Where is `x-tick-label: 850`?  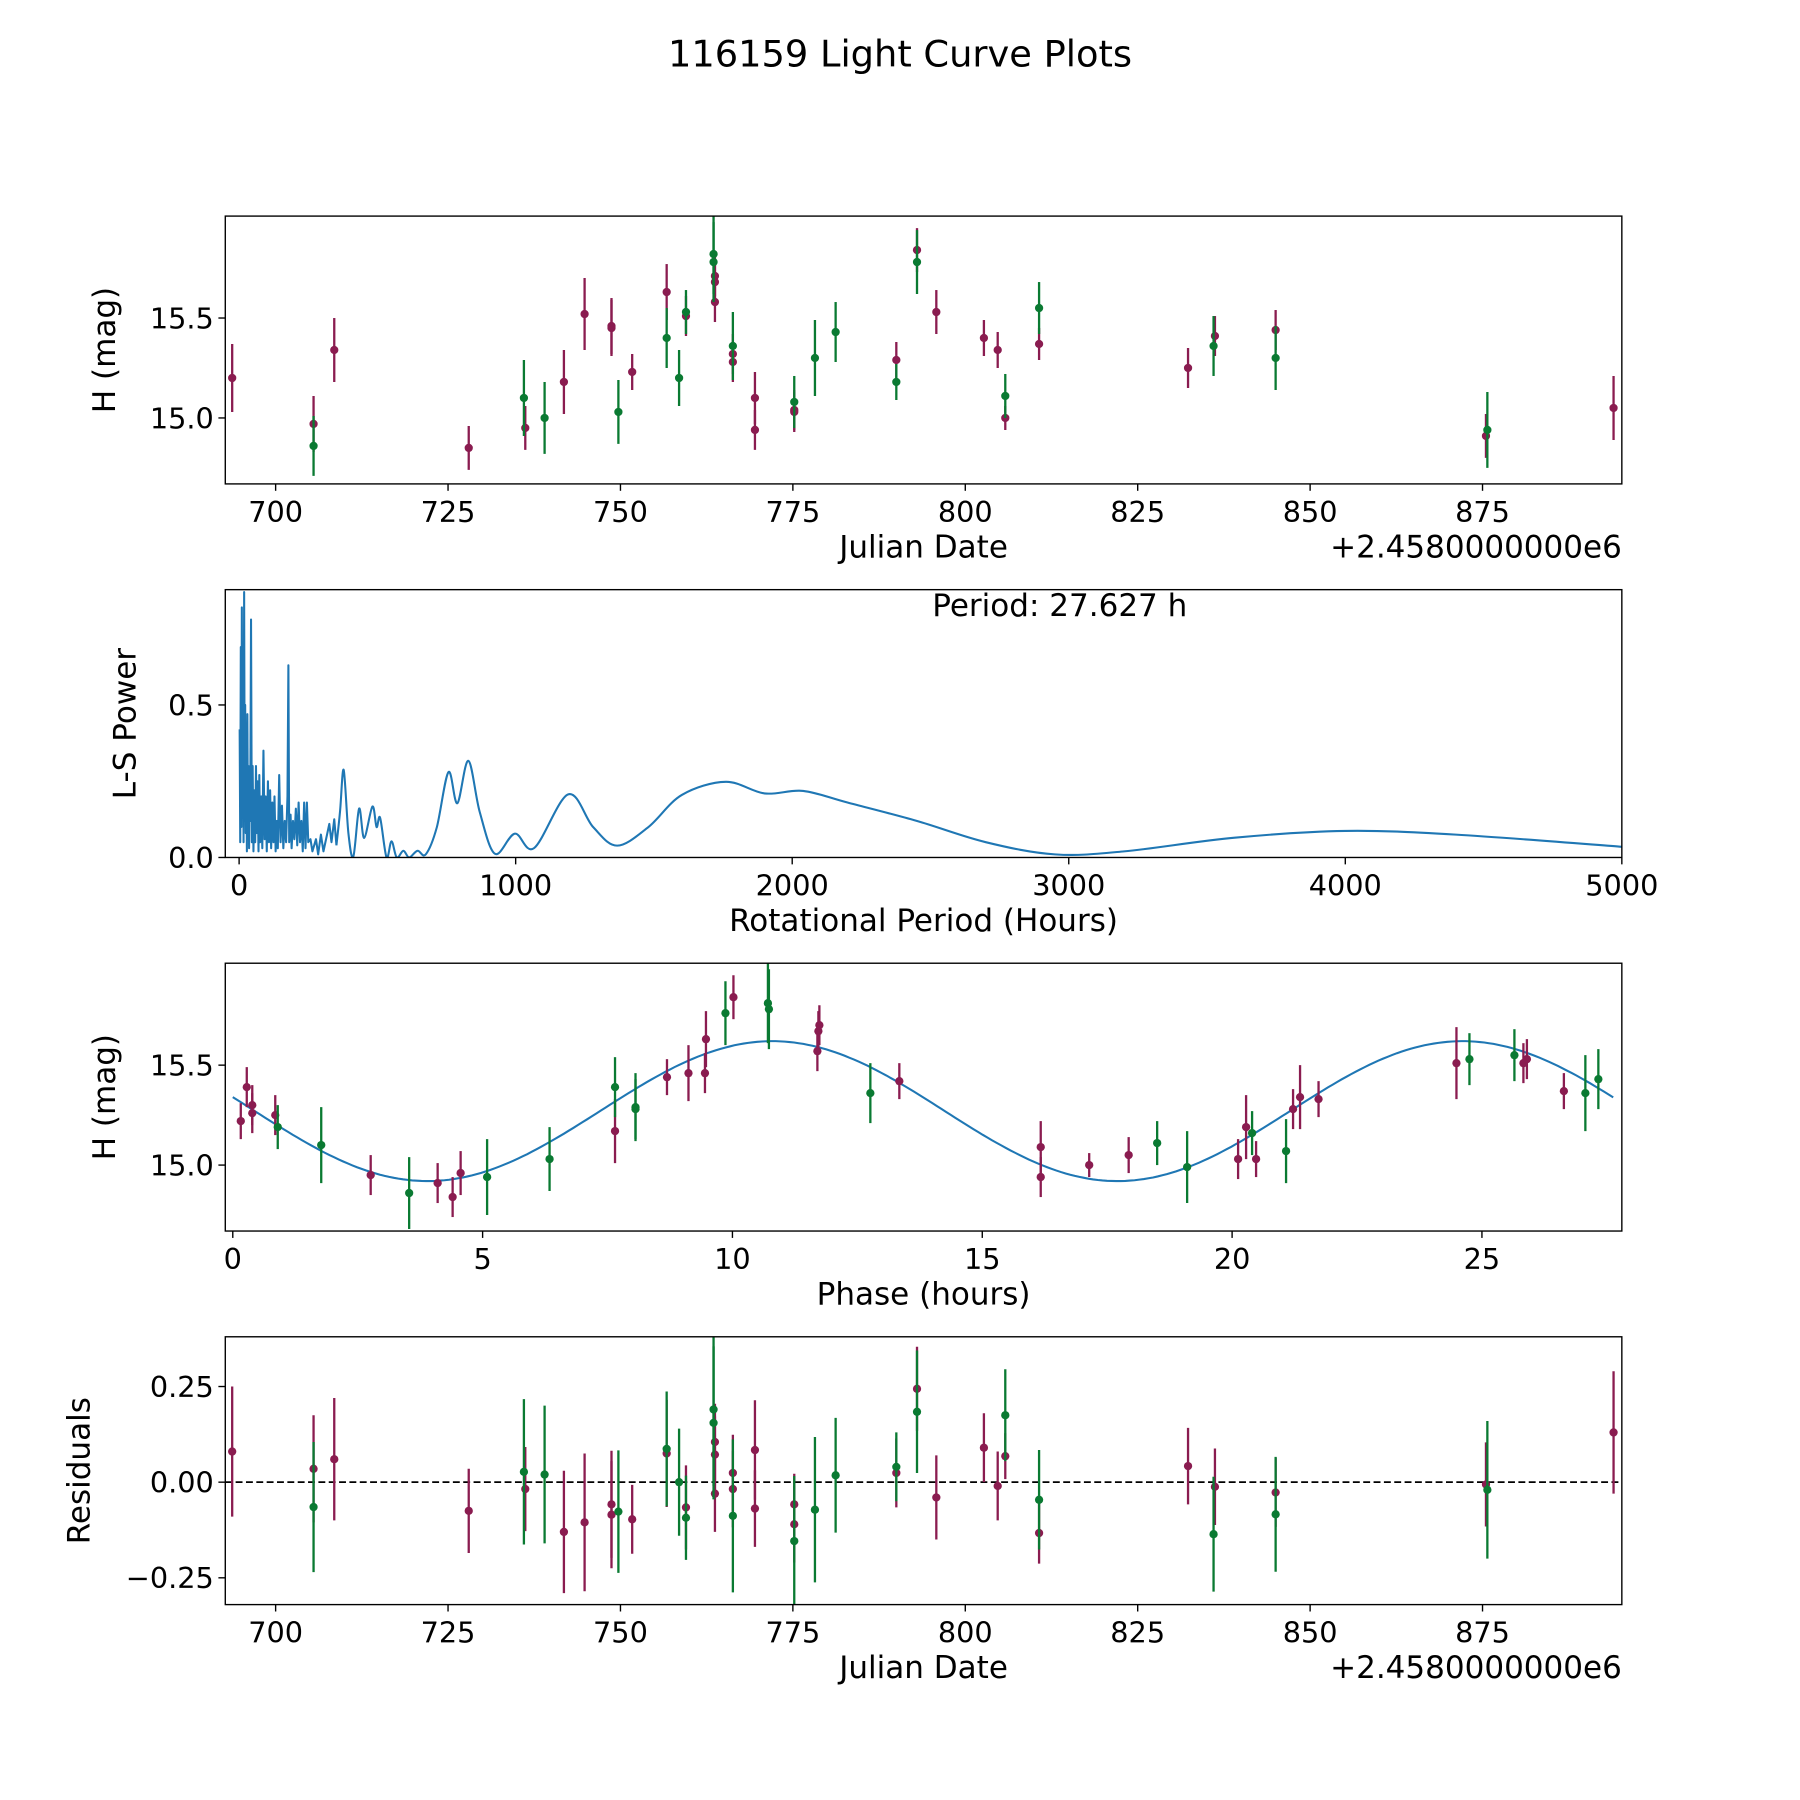
x-tick-label: 850 is located at coordinates (1310, 1633).